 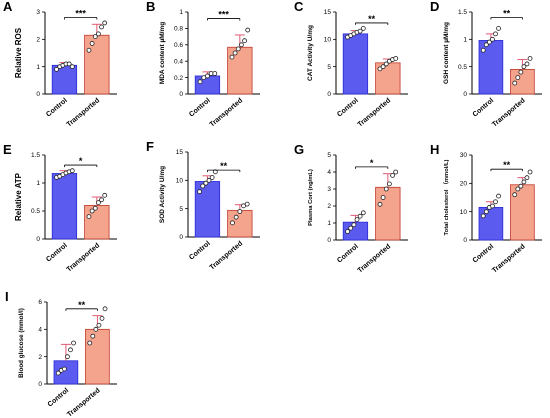 I want to click on y-tick-label: 0.5, so click(x=462, y=67).